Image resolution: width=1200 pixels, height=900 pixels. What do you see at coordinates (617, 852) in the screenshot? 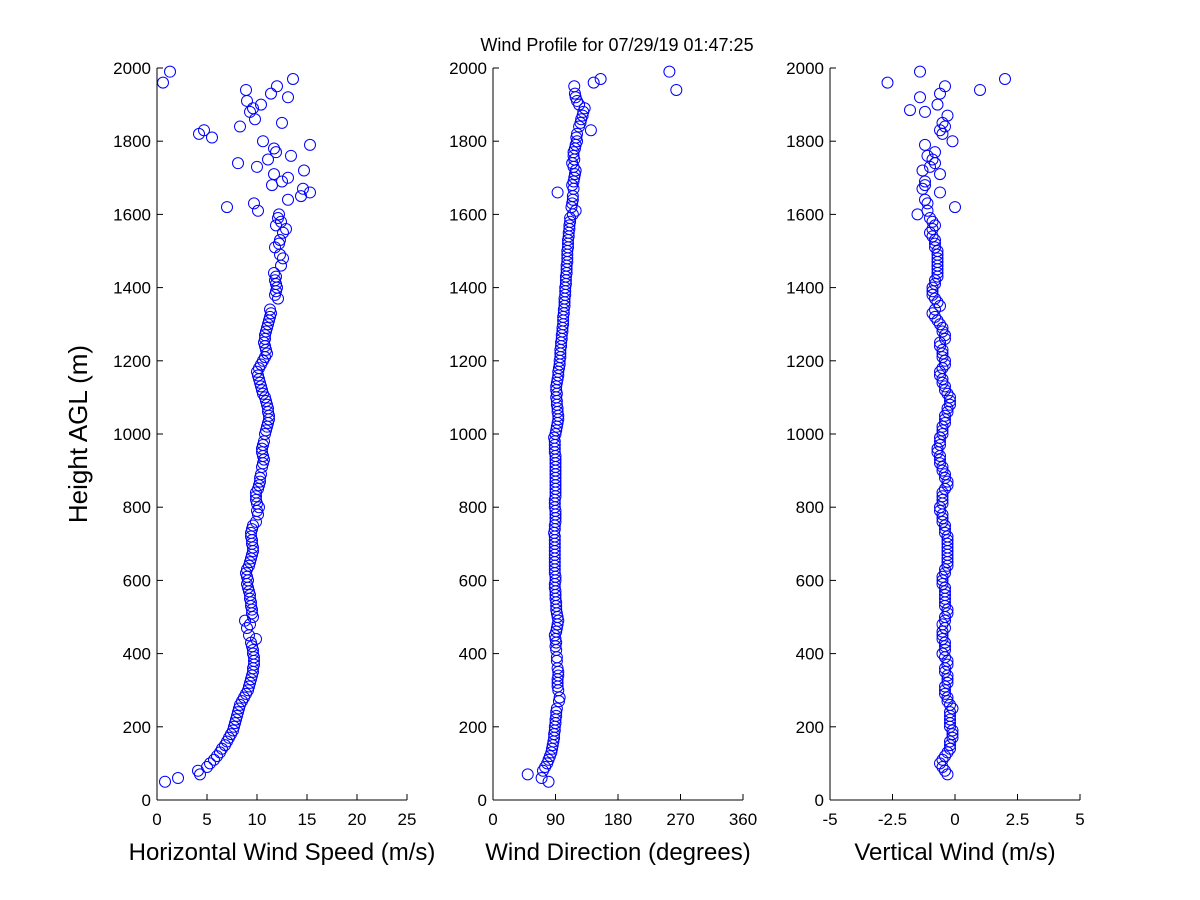
I see `x-axis-label: Wind Direction (degrees)` at bounding box center [617, 852].